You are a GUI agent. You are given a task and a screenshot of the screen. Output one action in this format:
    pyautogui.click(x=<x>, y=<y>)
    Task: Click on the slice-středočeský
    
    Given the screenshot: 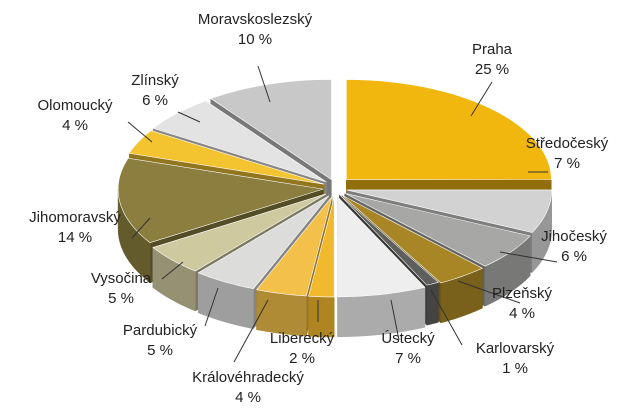 What is the action you would take?
    pyautogui.click(x=449, y=211)
    